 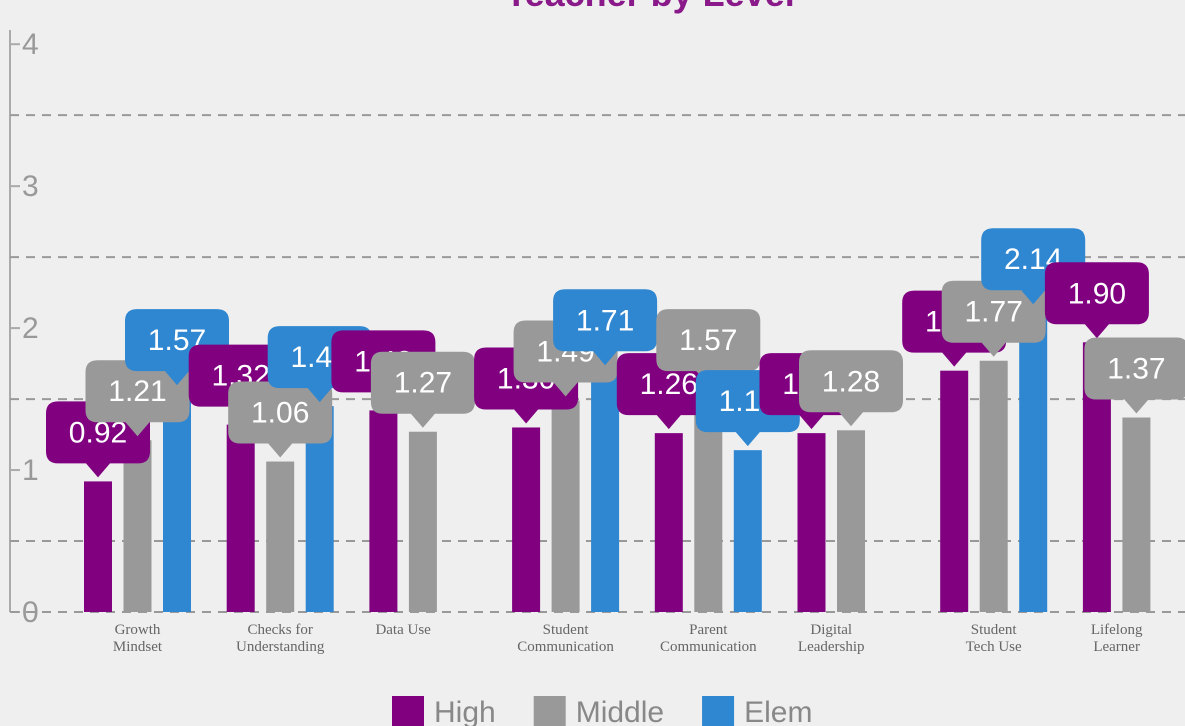 I want to click on data-label: 1.57, so click(x=708, y=340).